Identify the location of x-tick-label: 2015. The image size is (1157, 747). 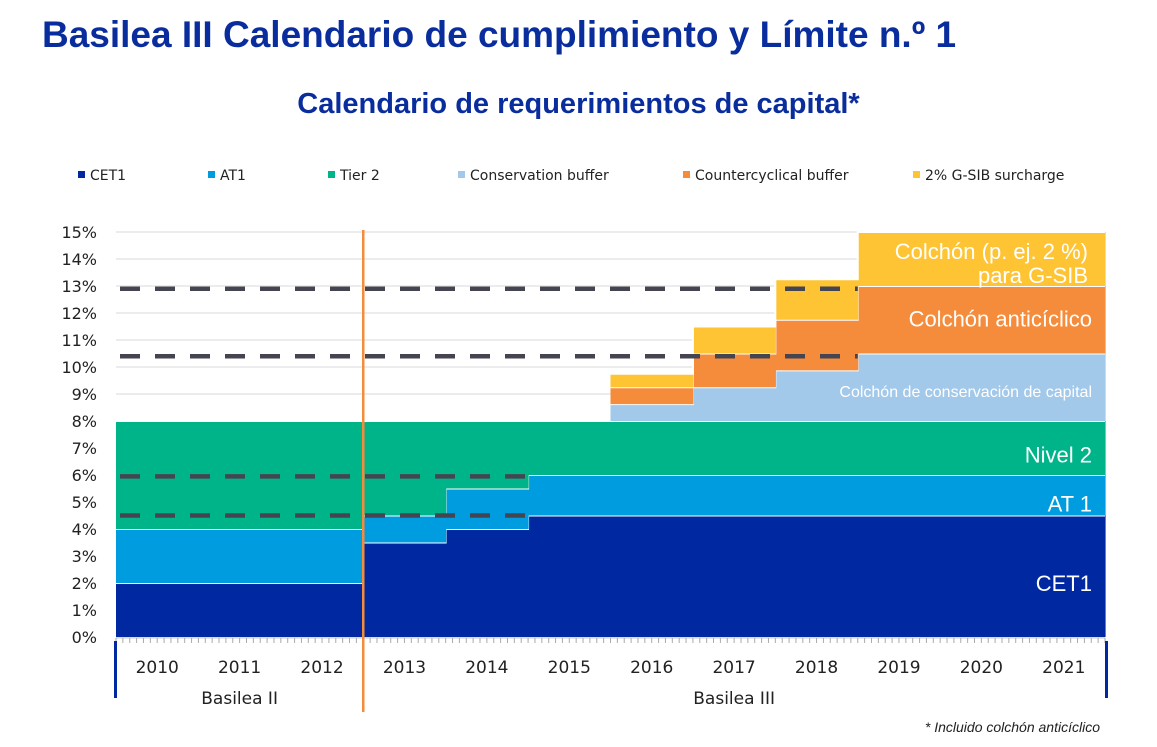
(569, 668).